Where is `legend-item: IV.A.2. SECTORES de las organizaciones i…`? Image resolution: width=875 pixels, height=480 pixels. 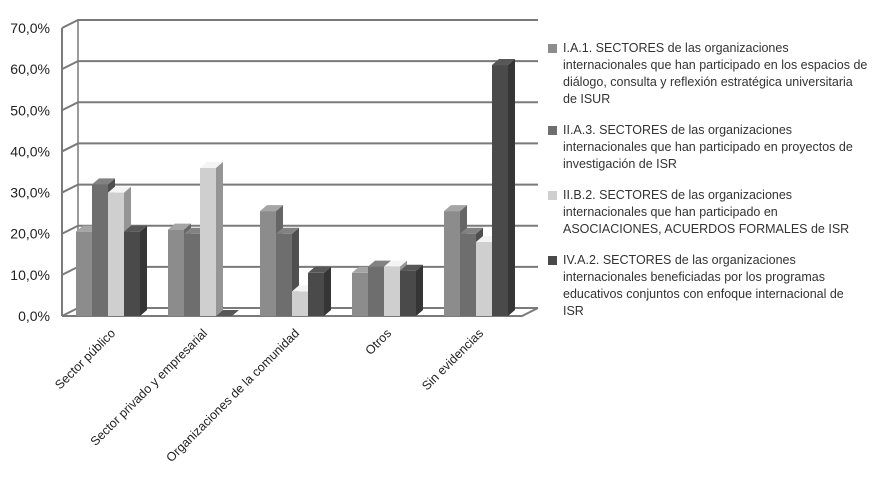 legend-item: IV.A.2. SECTORES de las organizaciones i… is located at coordinates (708, 286).